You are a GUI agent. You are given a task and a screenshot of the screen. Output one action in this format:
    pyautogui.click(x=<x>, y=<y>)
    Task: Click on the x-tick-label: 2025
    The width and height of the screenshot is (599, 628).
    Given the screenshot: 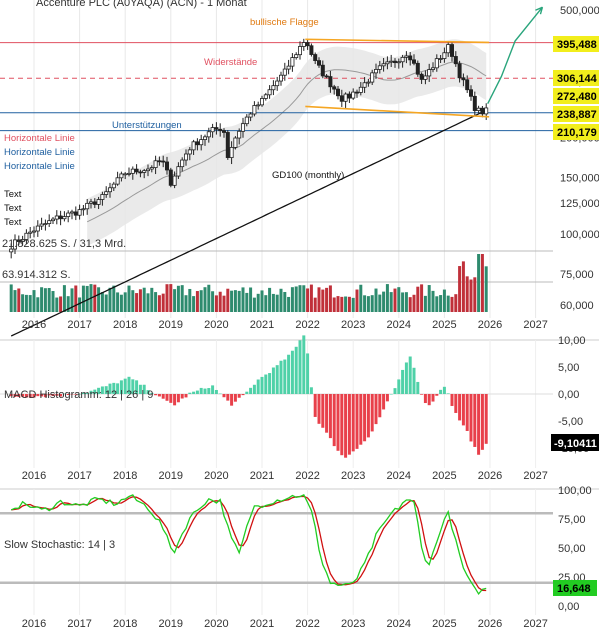 What is the action you would take?
    pyautogui.click(x=444, y=623)
    